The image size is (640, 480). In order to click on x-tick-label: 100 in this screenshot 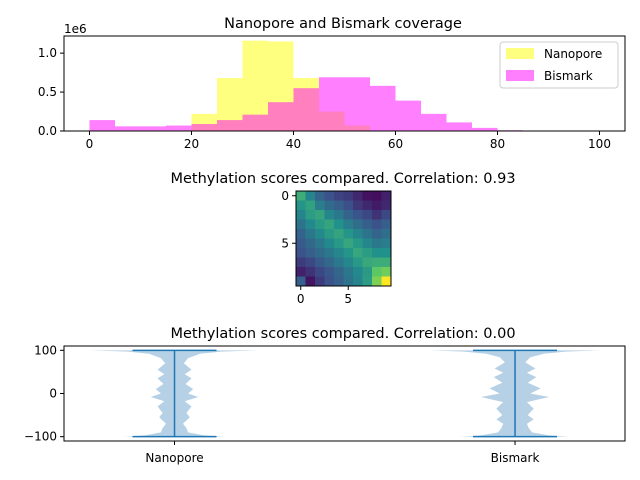, I will do `click(599, 144)`.